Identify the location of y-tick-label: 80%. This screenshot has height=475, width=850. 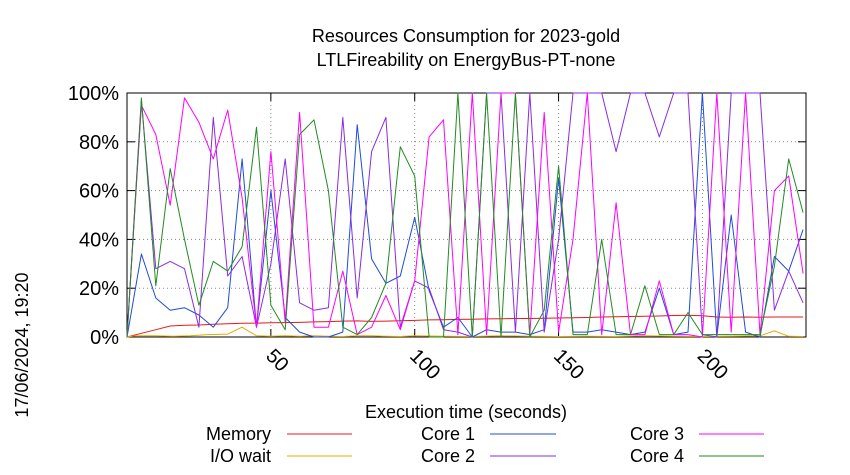
(99, 143).